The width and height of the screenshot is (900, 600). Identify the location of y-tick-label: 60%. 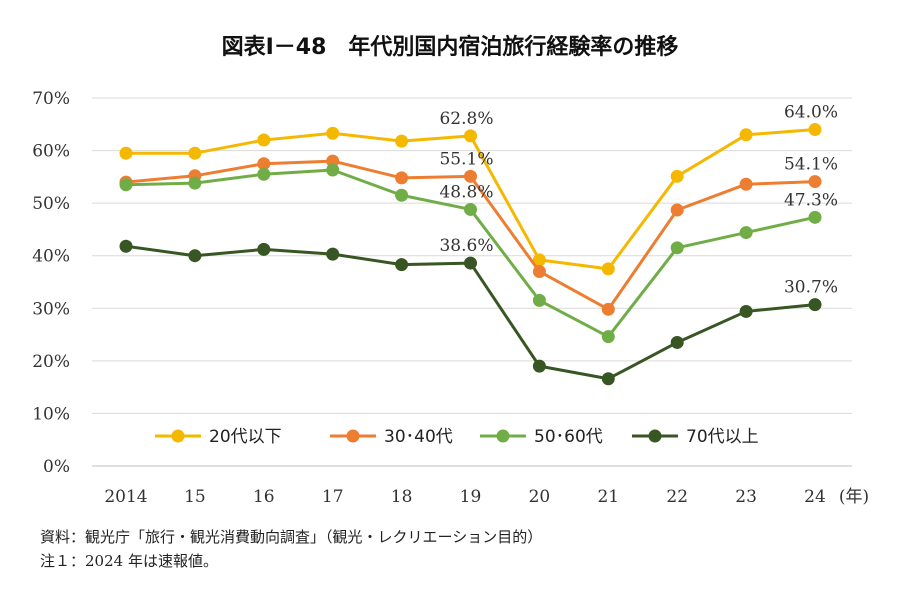
(51, 152).